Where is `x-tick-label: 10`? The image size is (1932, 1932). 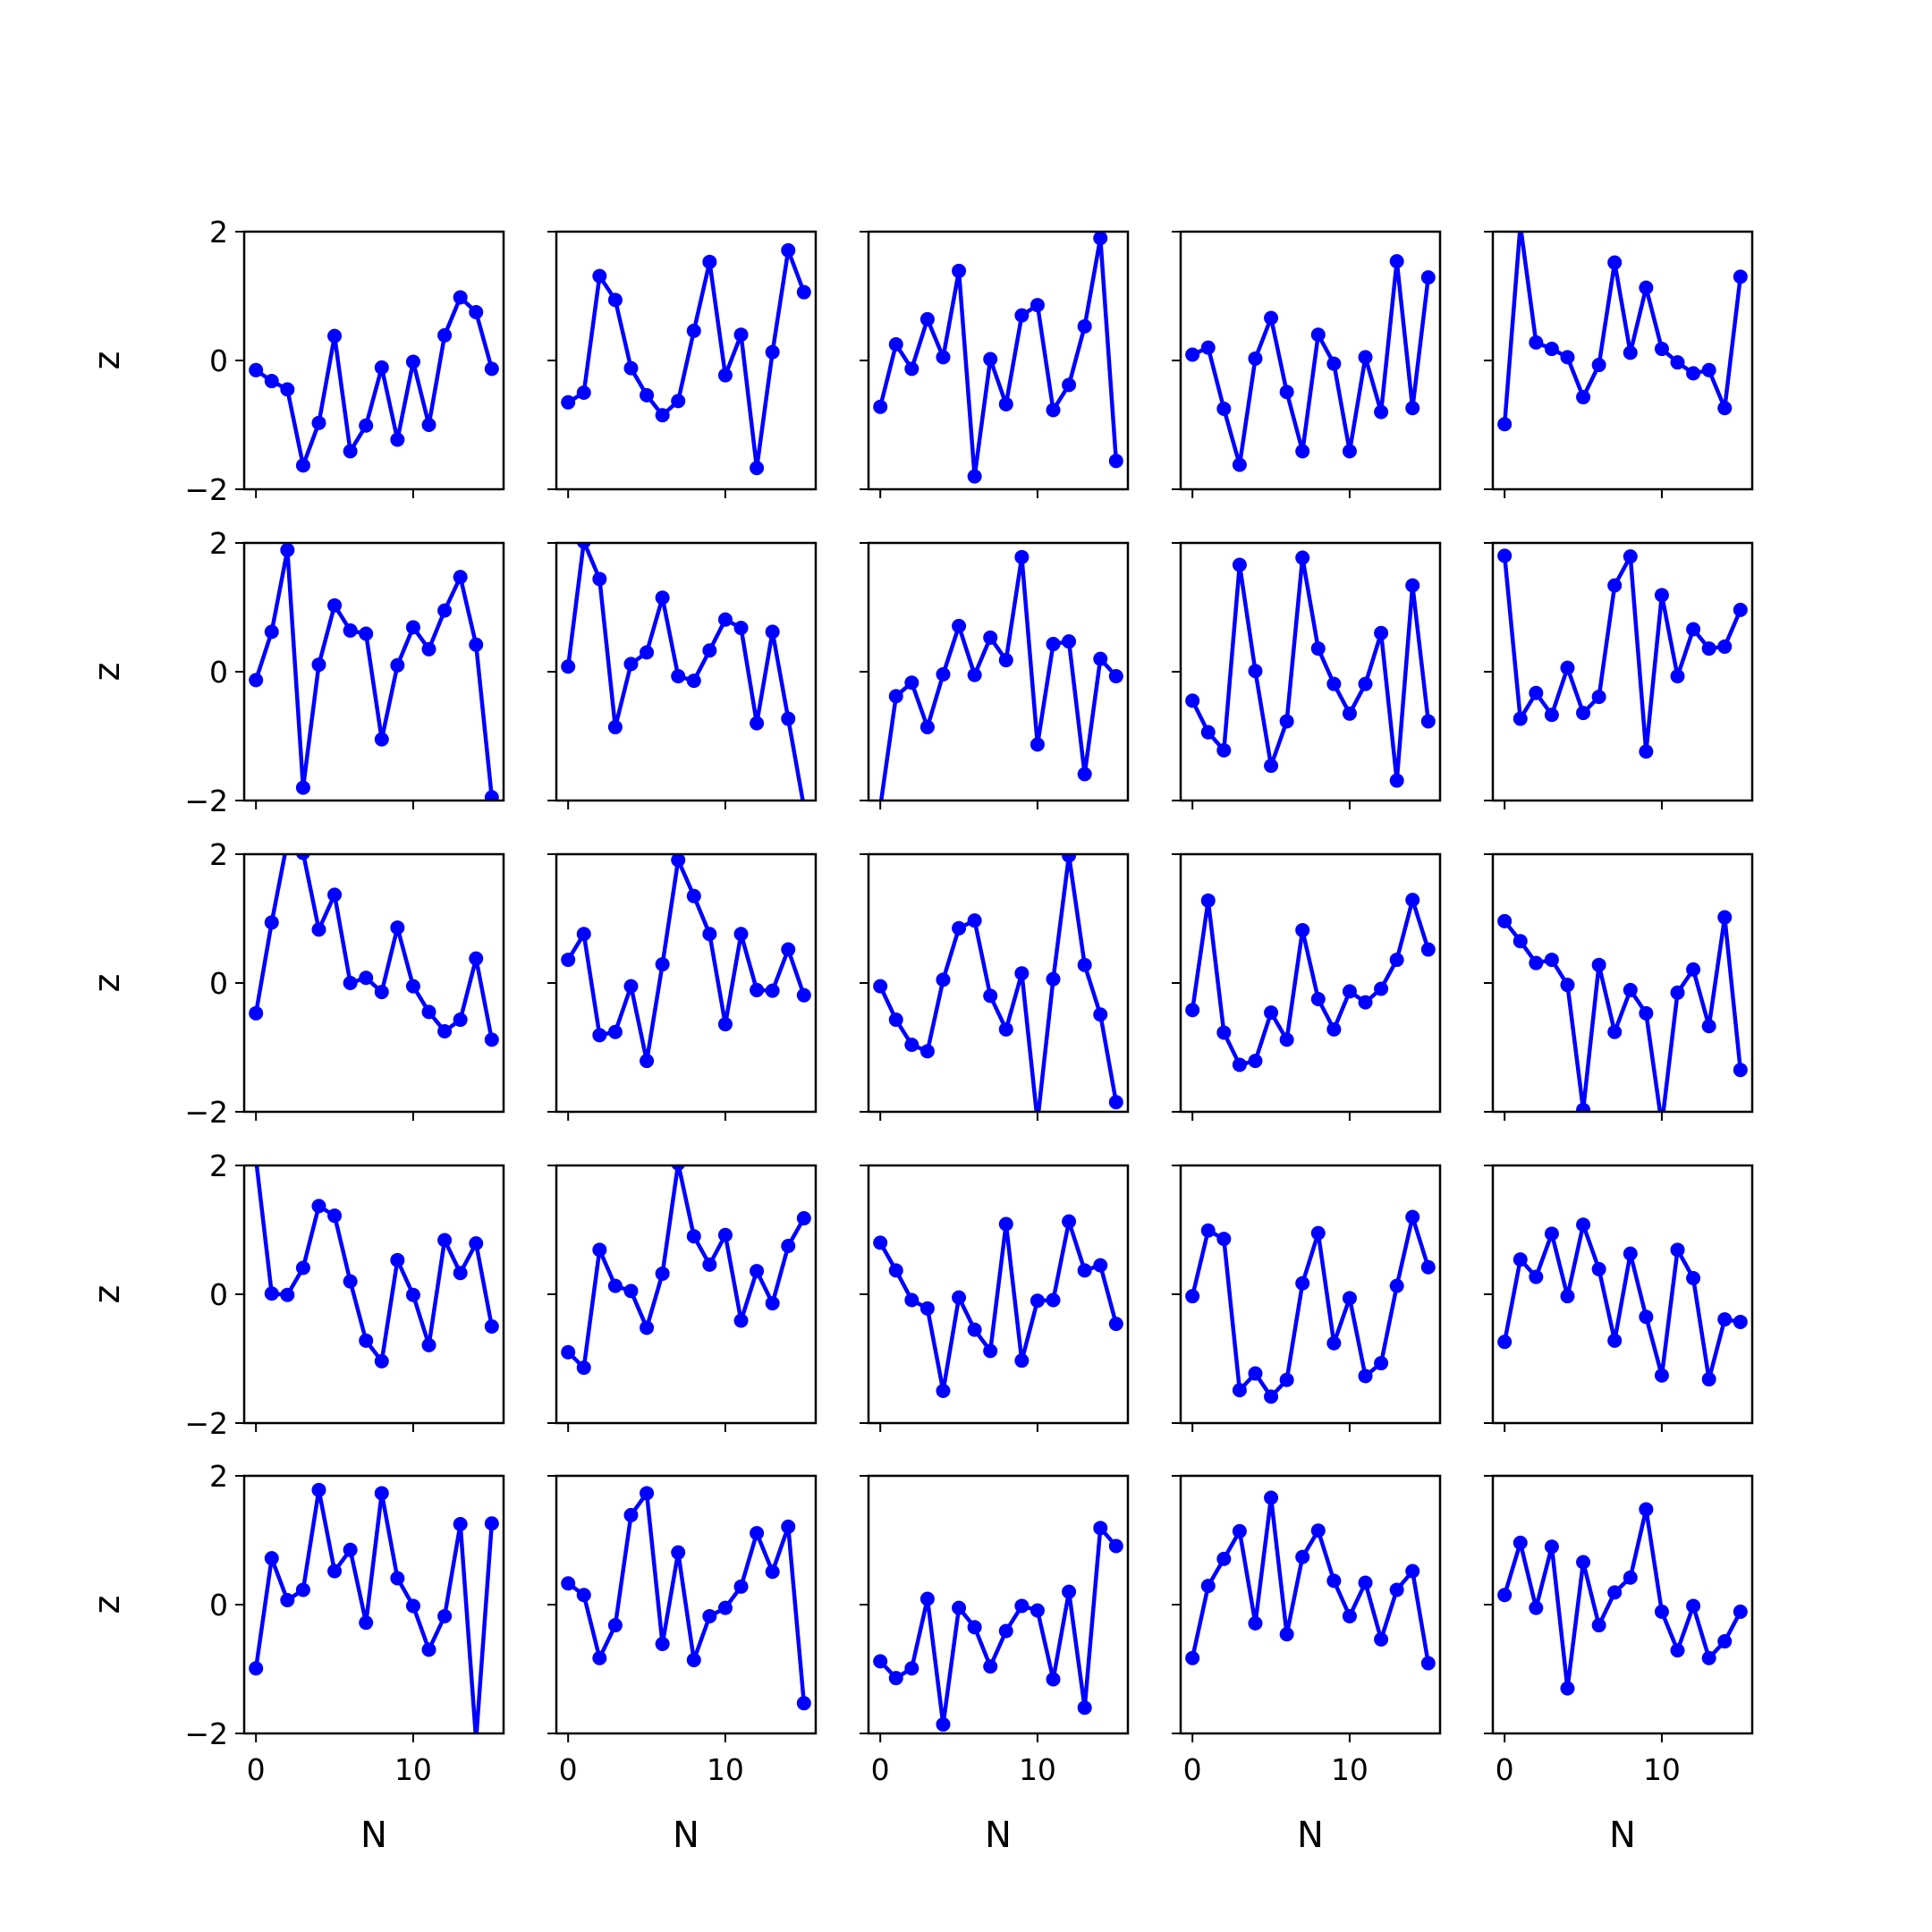
x-tick-label: 10 is located at coordinates (1037, 1769).